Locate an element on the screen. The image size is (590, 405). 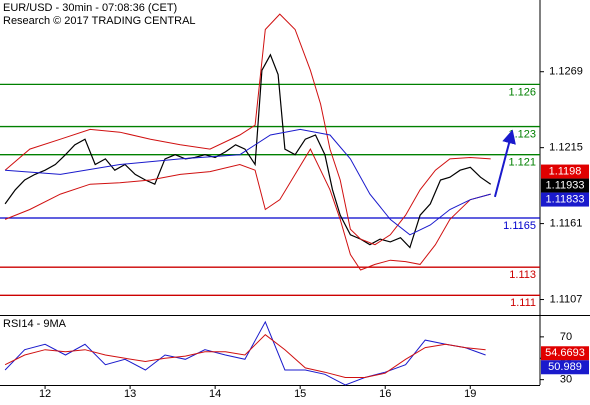
level-label: 1.126 is located at coordinates (522, 92).